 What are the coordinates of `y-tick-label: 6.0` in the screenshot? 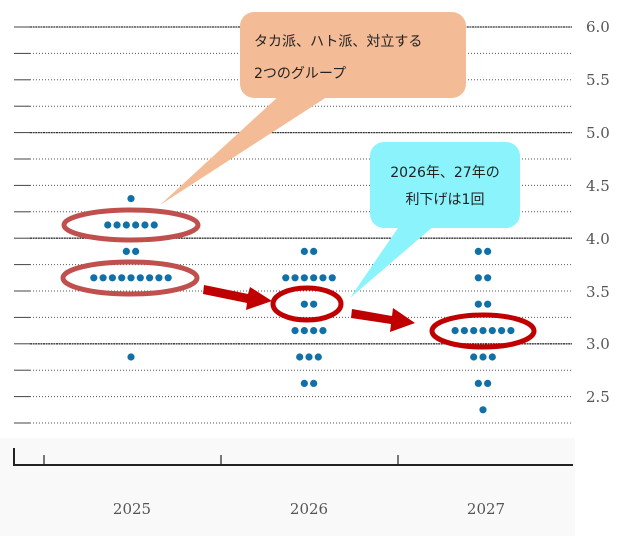 It's located at (598, 27).